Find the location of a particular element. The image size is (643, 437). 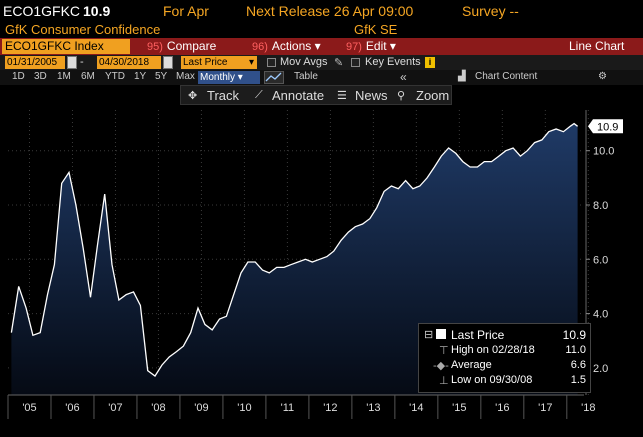

mov-avgs-checkbox is located at coordinates (271, 62).